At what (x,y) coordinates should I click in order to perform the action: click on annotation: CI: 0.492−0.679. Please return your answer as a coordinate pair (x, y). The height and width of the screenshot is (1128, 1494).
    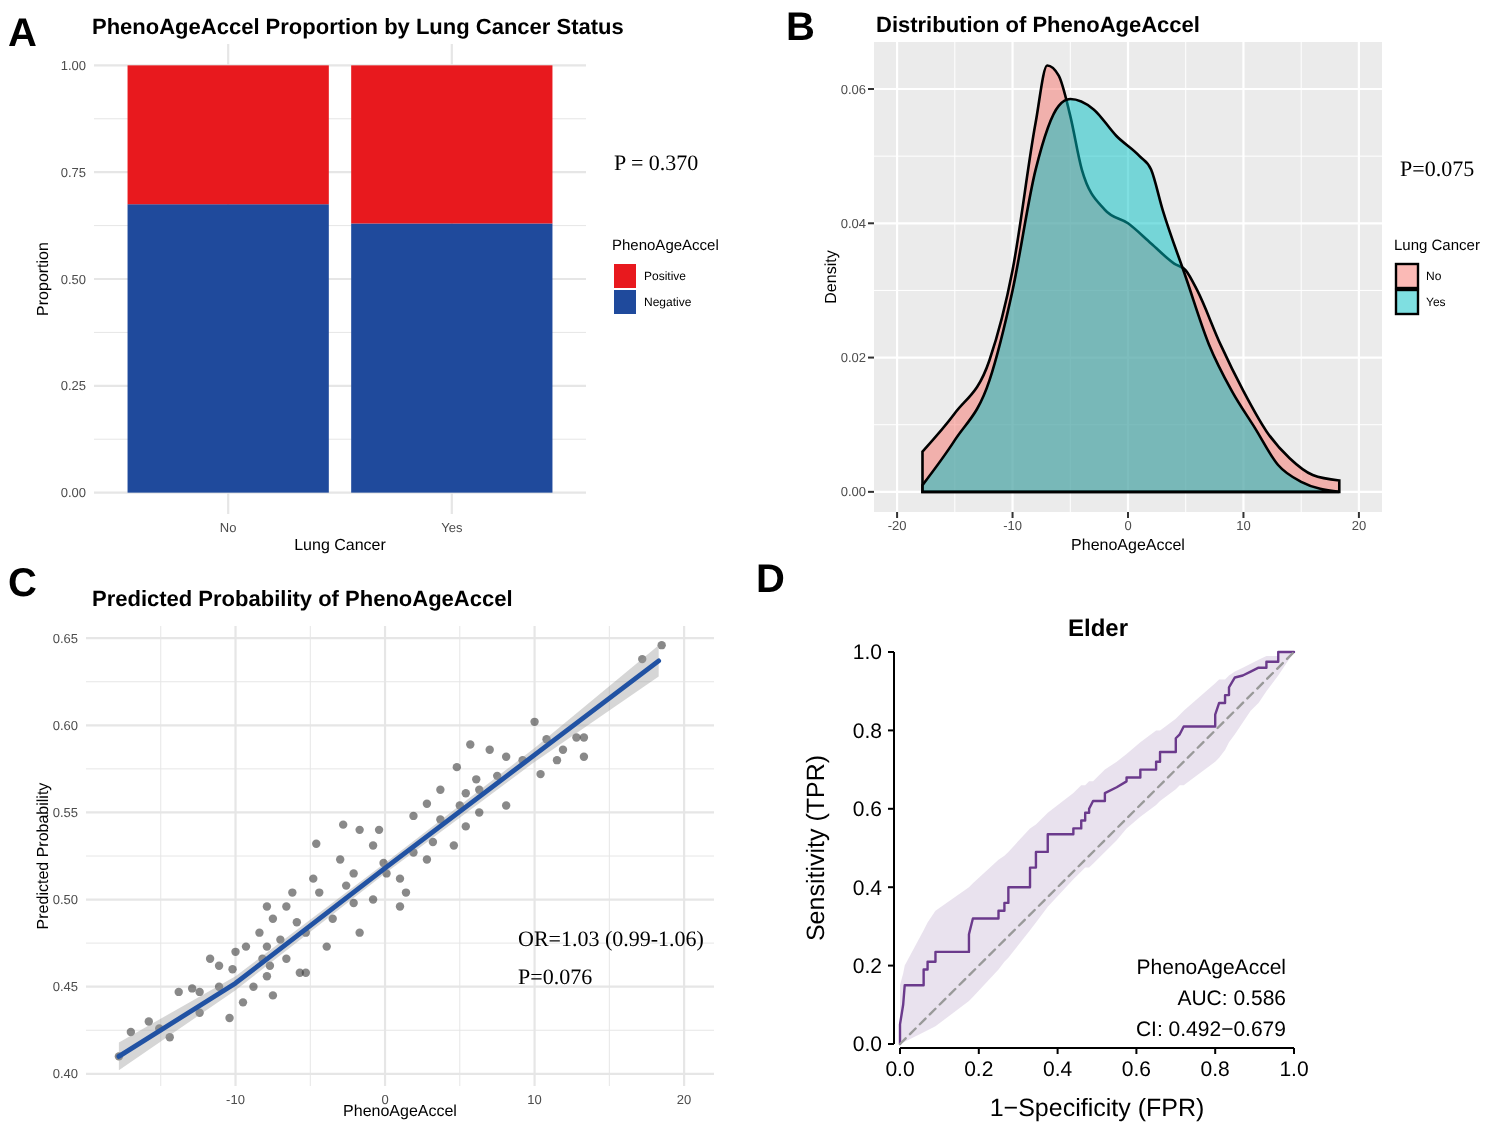
    Looking at the image, I should click on (1211, 1030).